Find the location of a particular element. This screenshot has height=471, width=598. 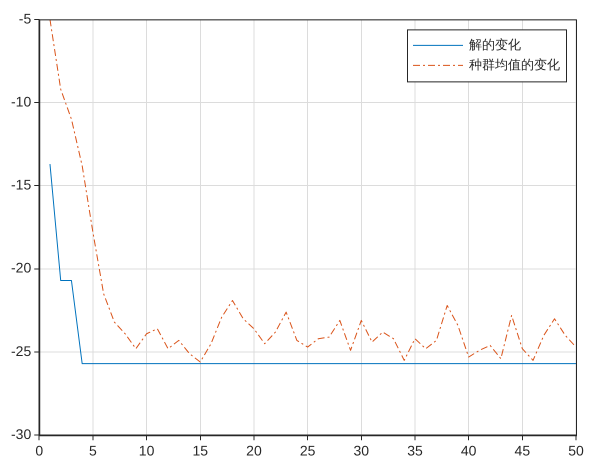

x-tick-label: 35 is located at coordinates (415, 450).